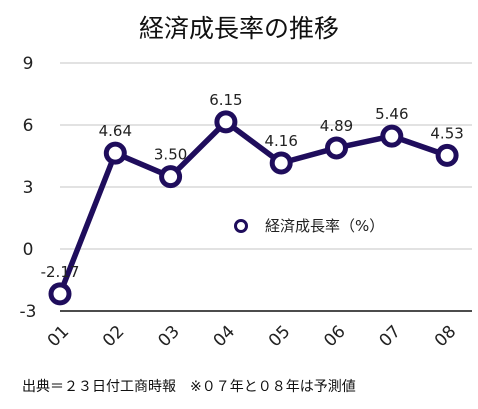 This screenshot has width=478, height=409. Describe the element at coordinates (241, 226) in the screenshot. I see `legend-marker` at that location.